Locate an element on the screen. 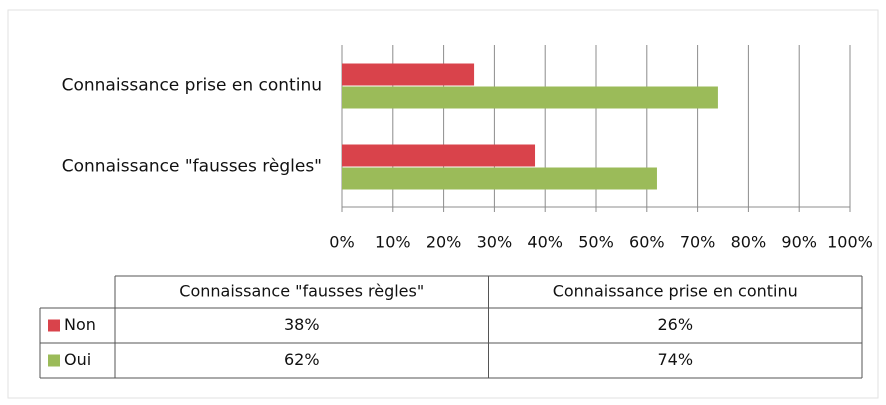 The height and width of the screenshot is (405, 886). legend-label: Non is located at coordinates (80, 324).